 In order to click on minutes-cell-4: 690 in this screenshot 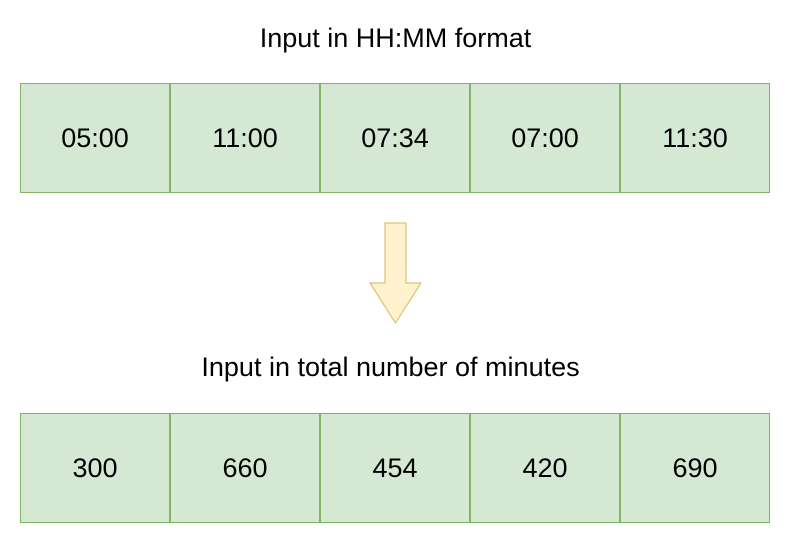, I will do `click(695, 468)`.